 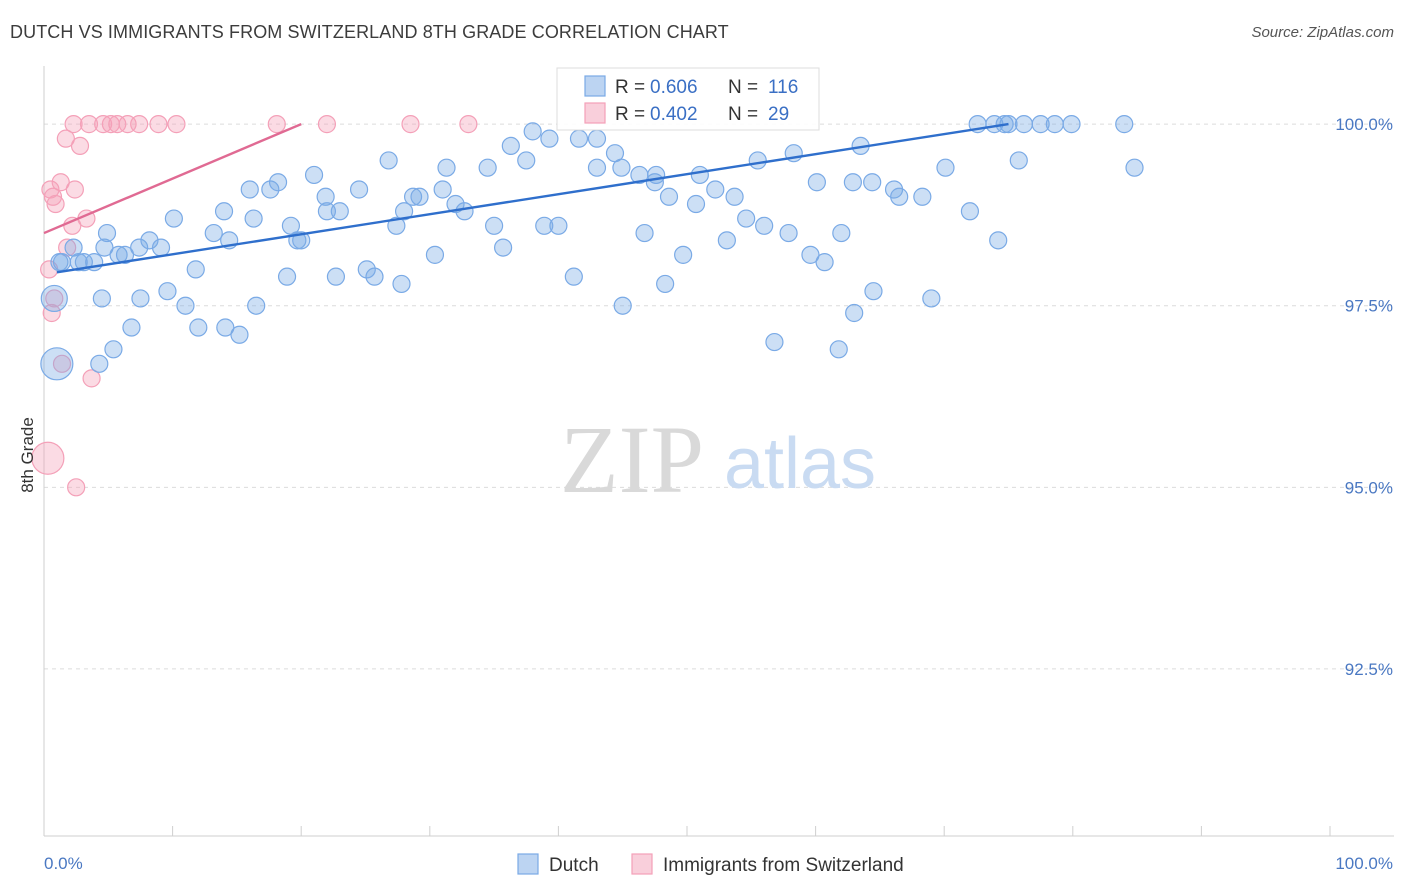 I want to click on bottom-legend-label: Dutch, so click(x=574, y=865).